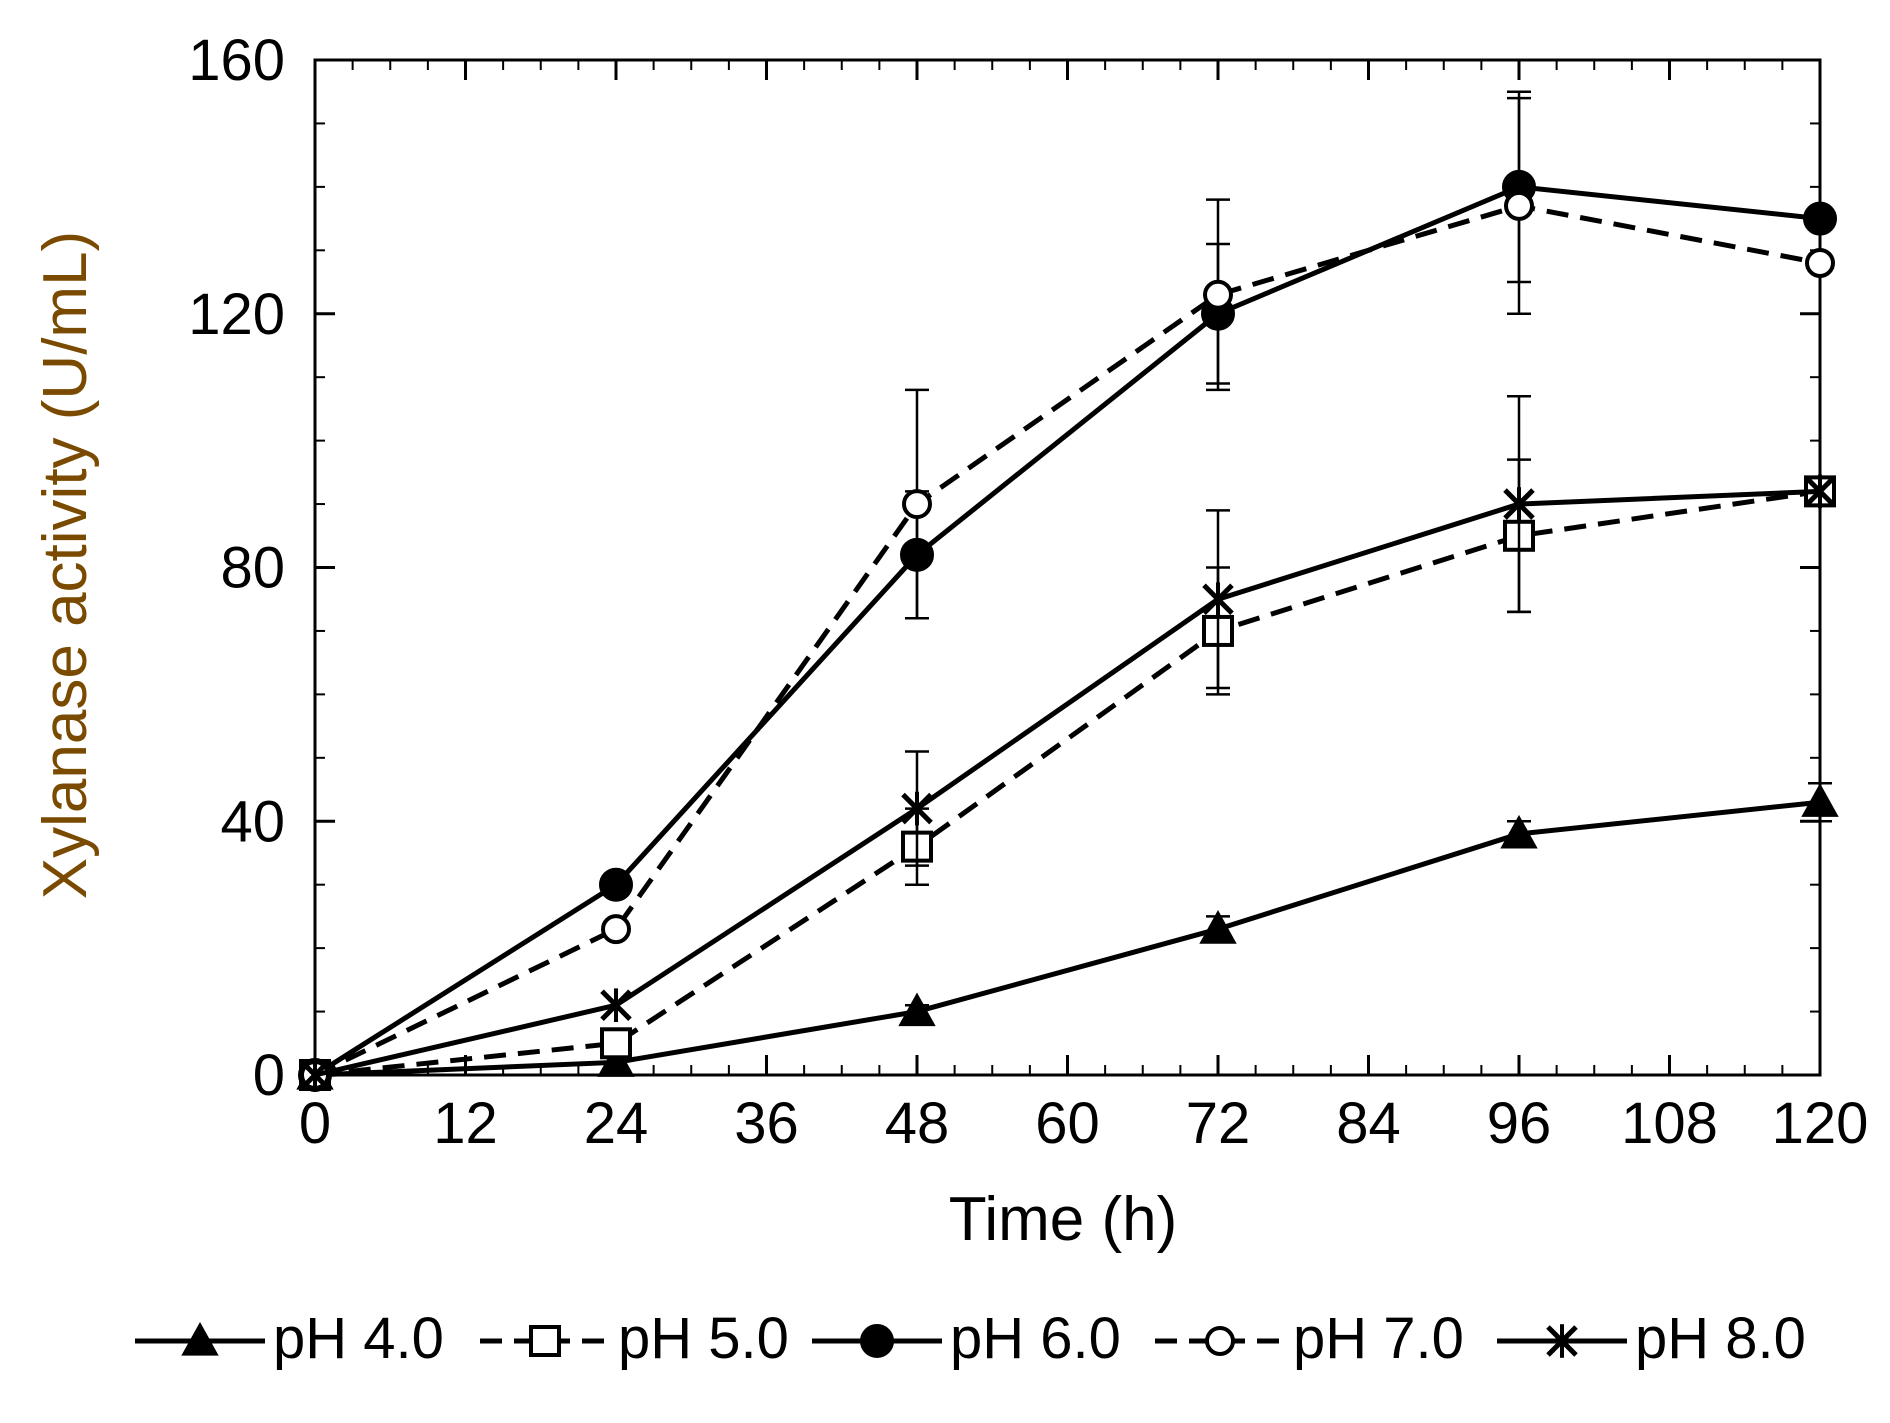 The width and height of the screenshot is (1890, 1423). I want to click on legend-item: pH 4.0, so click(289, 1338).